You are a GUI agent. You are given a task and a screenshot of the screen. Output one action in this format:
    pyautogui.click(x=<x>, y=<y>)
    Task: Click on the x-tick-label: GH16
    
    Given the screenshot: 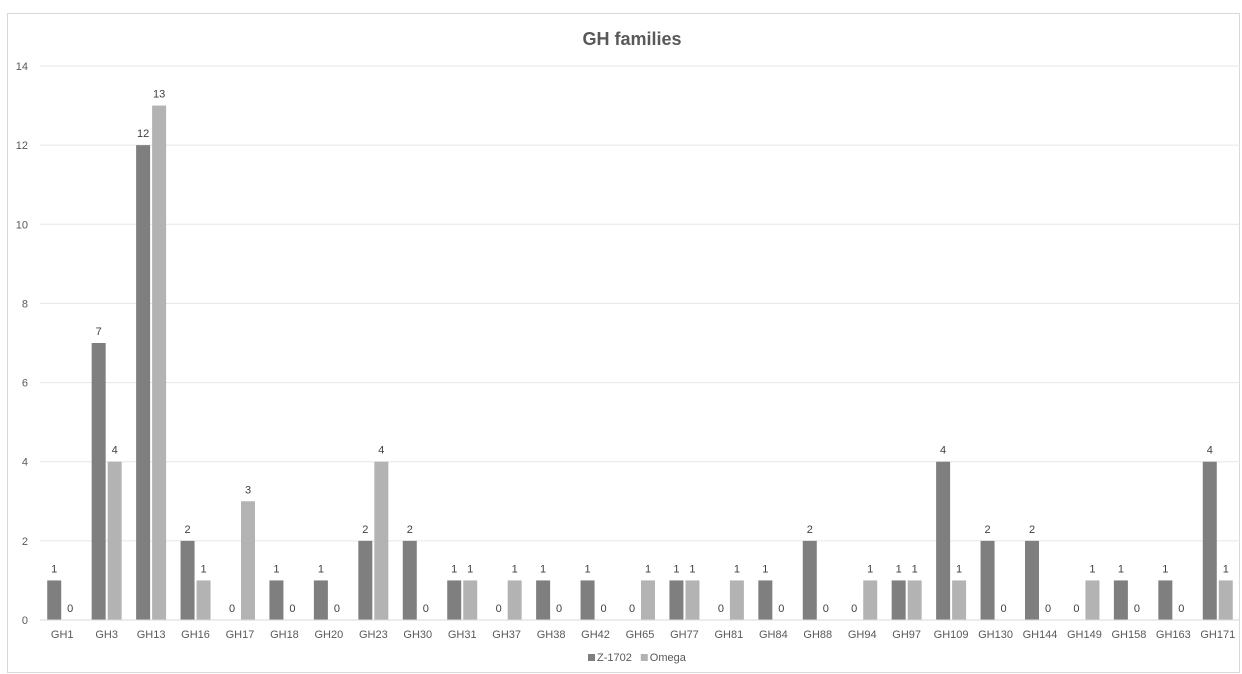 What is the action you would take?
    pyautogui.click(x=195, y=635)
    